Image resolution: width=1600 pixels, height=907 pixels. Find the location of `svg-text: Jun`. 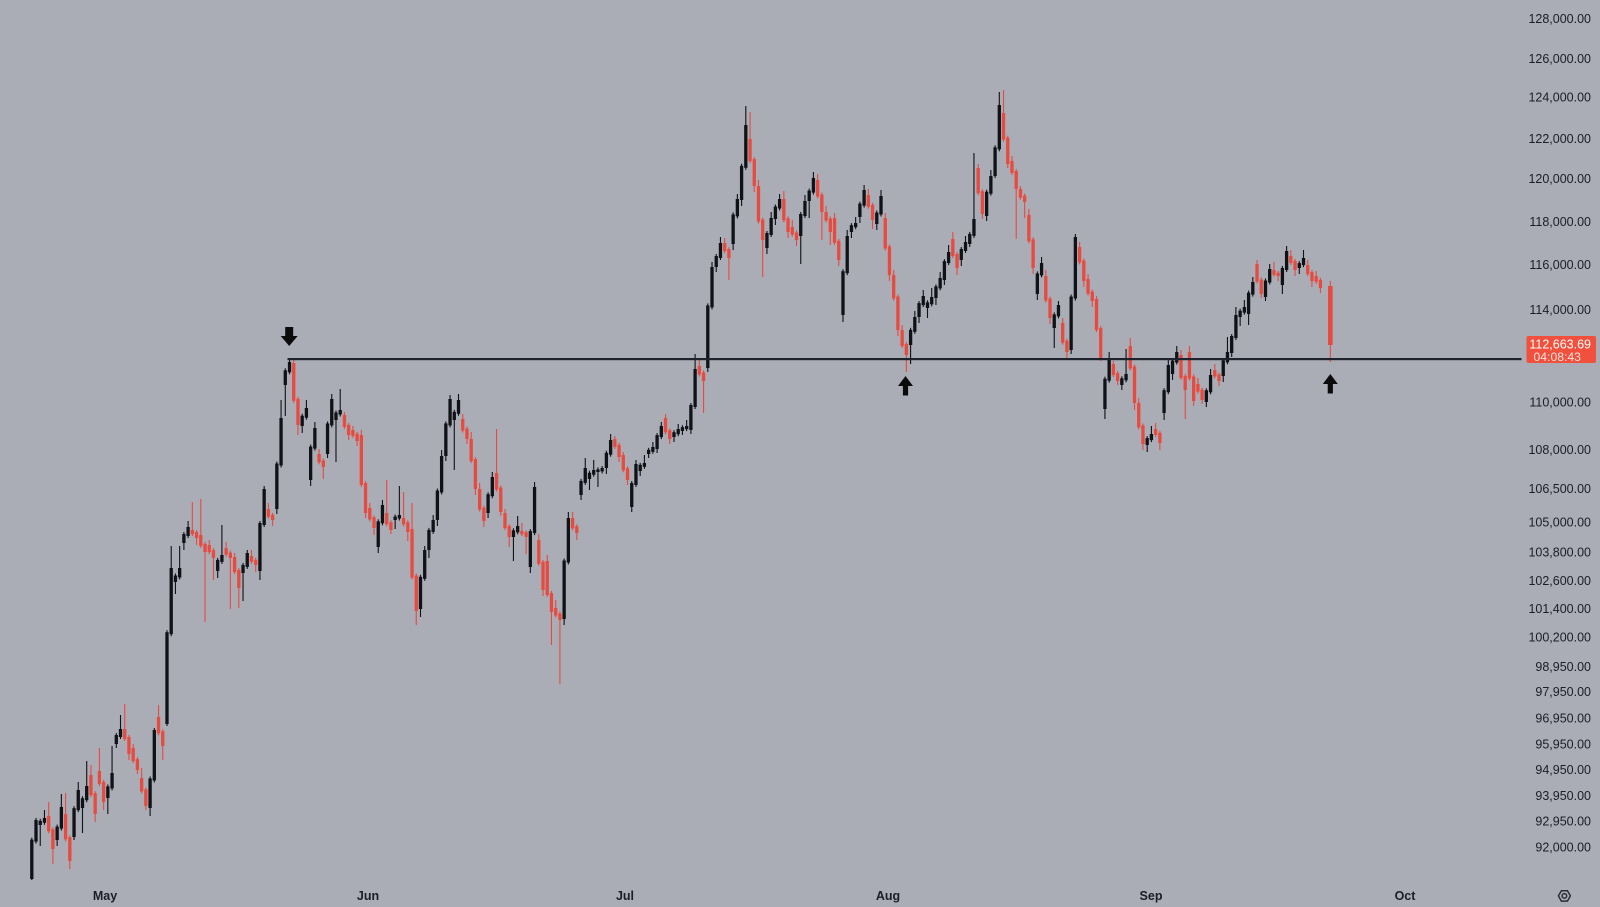

svg-text: Jun is located at coordinates (368, 896).